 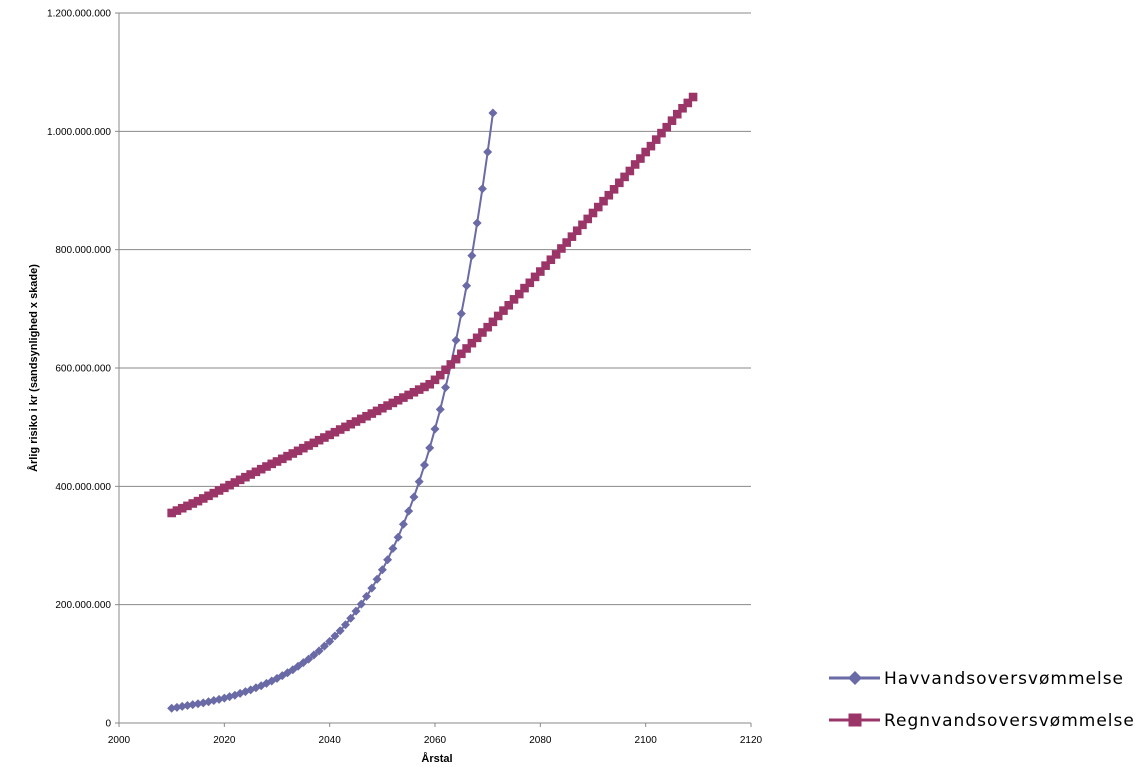 What do you see at coordinates (83, 369) in the screenshot?
I see `y-tick-label: 600.000.000` at bounding box center [83, 369].